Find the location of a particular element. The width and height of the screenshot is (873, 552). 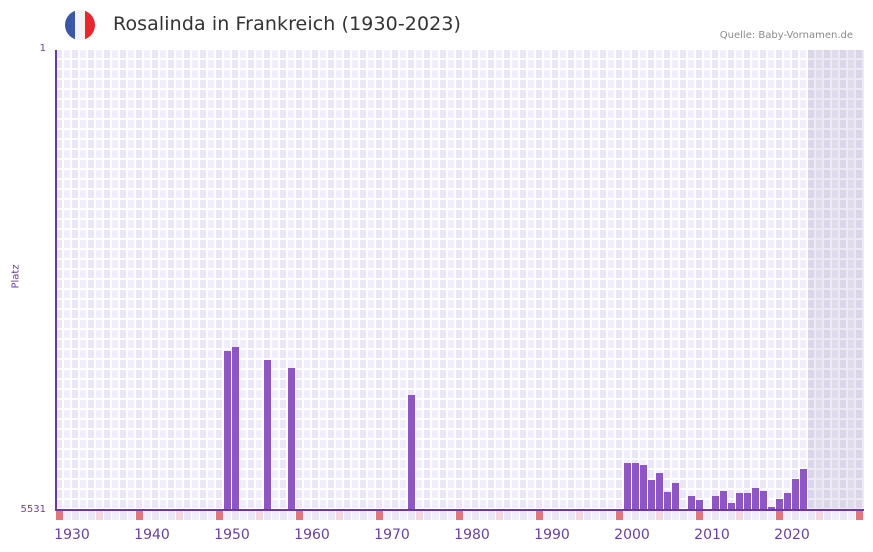

chart-title: Rosalinda in Frankreich (1930-2023) is located at coordinates (287, 24).